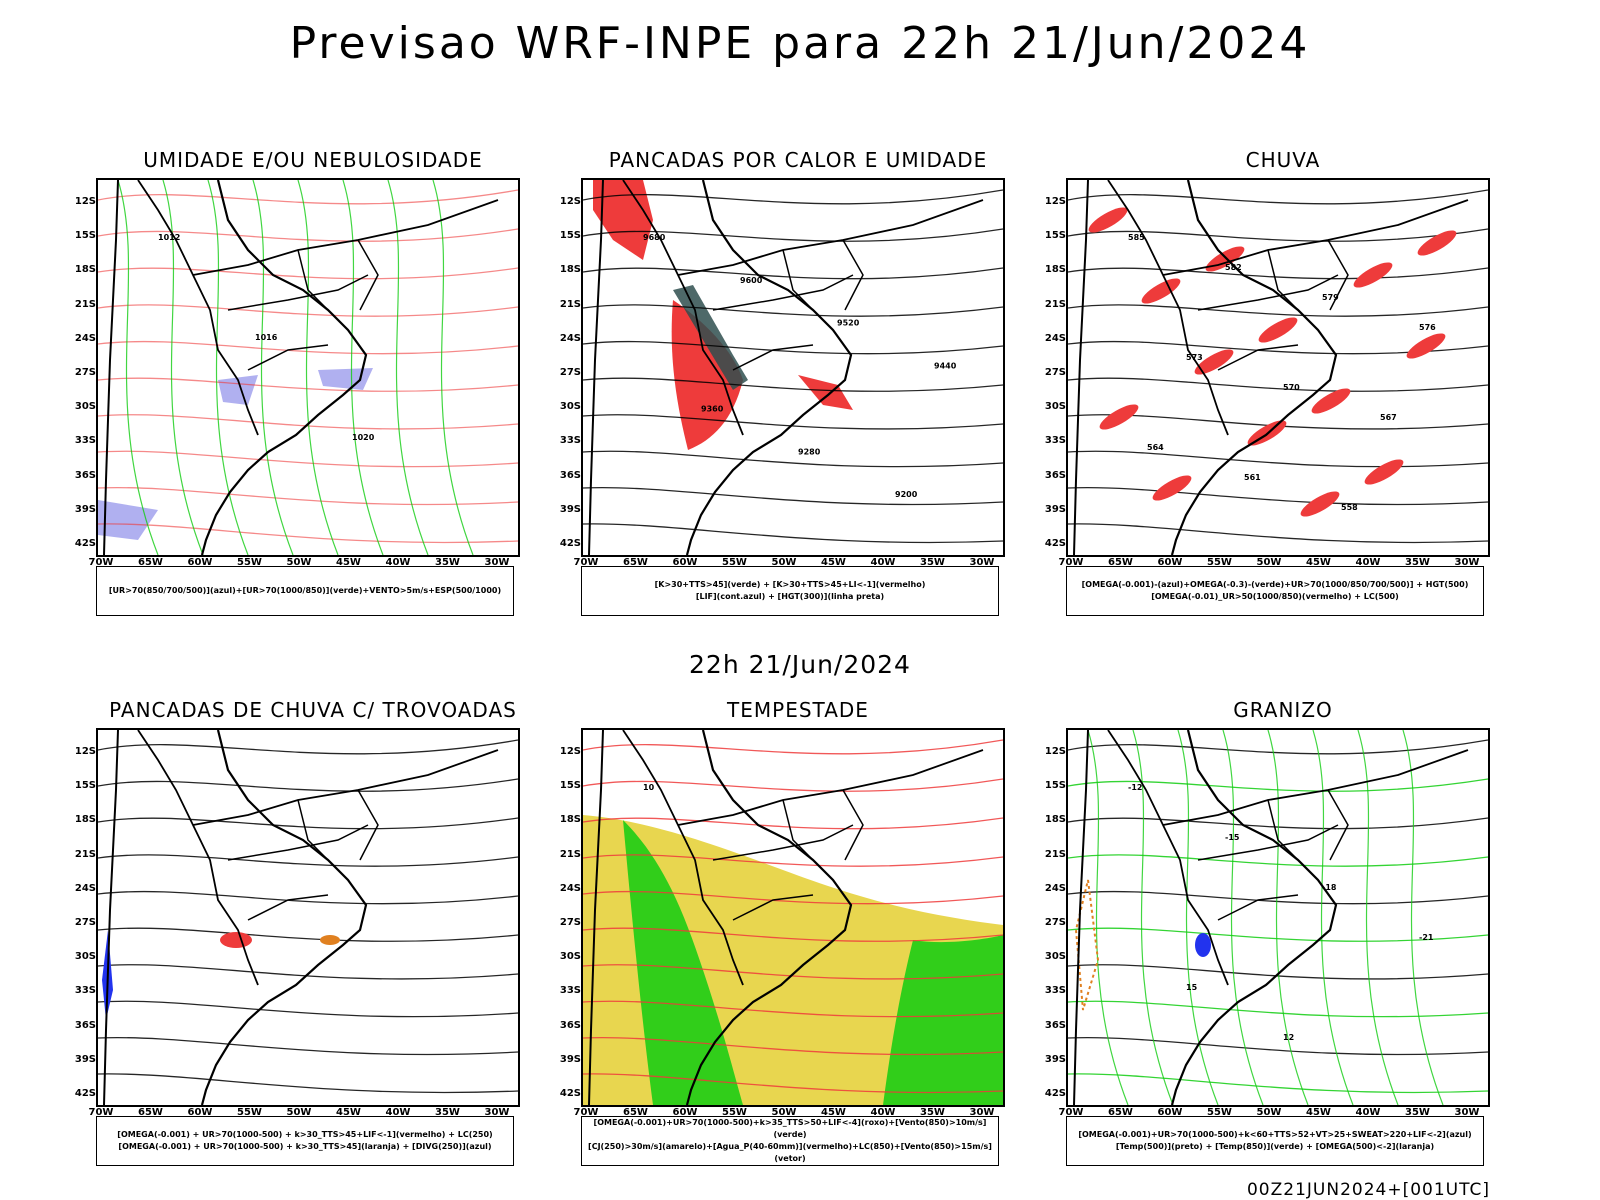  Describe the element at coordinates (1269, 1112) in the screenshot. I see `lon-label: 50W` at that location.